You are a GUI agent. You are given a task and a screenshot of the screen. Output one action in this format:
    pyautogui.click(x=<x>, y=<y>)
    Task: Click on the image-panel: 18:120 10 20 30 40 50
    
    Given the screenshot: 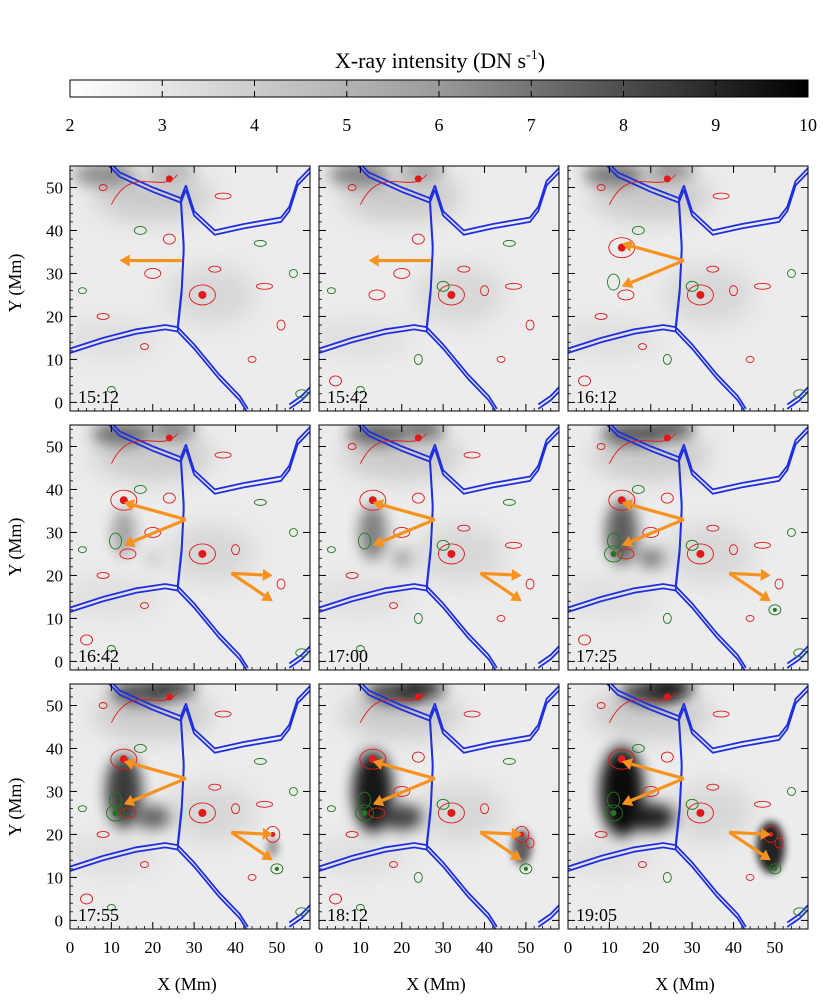 What is the action you would take?
    pyautogui.click(x=437, y=820)
    